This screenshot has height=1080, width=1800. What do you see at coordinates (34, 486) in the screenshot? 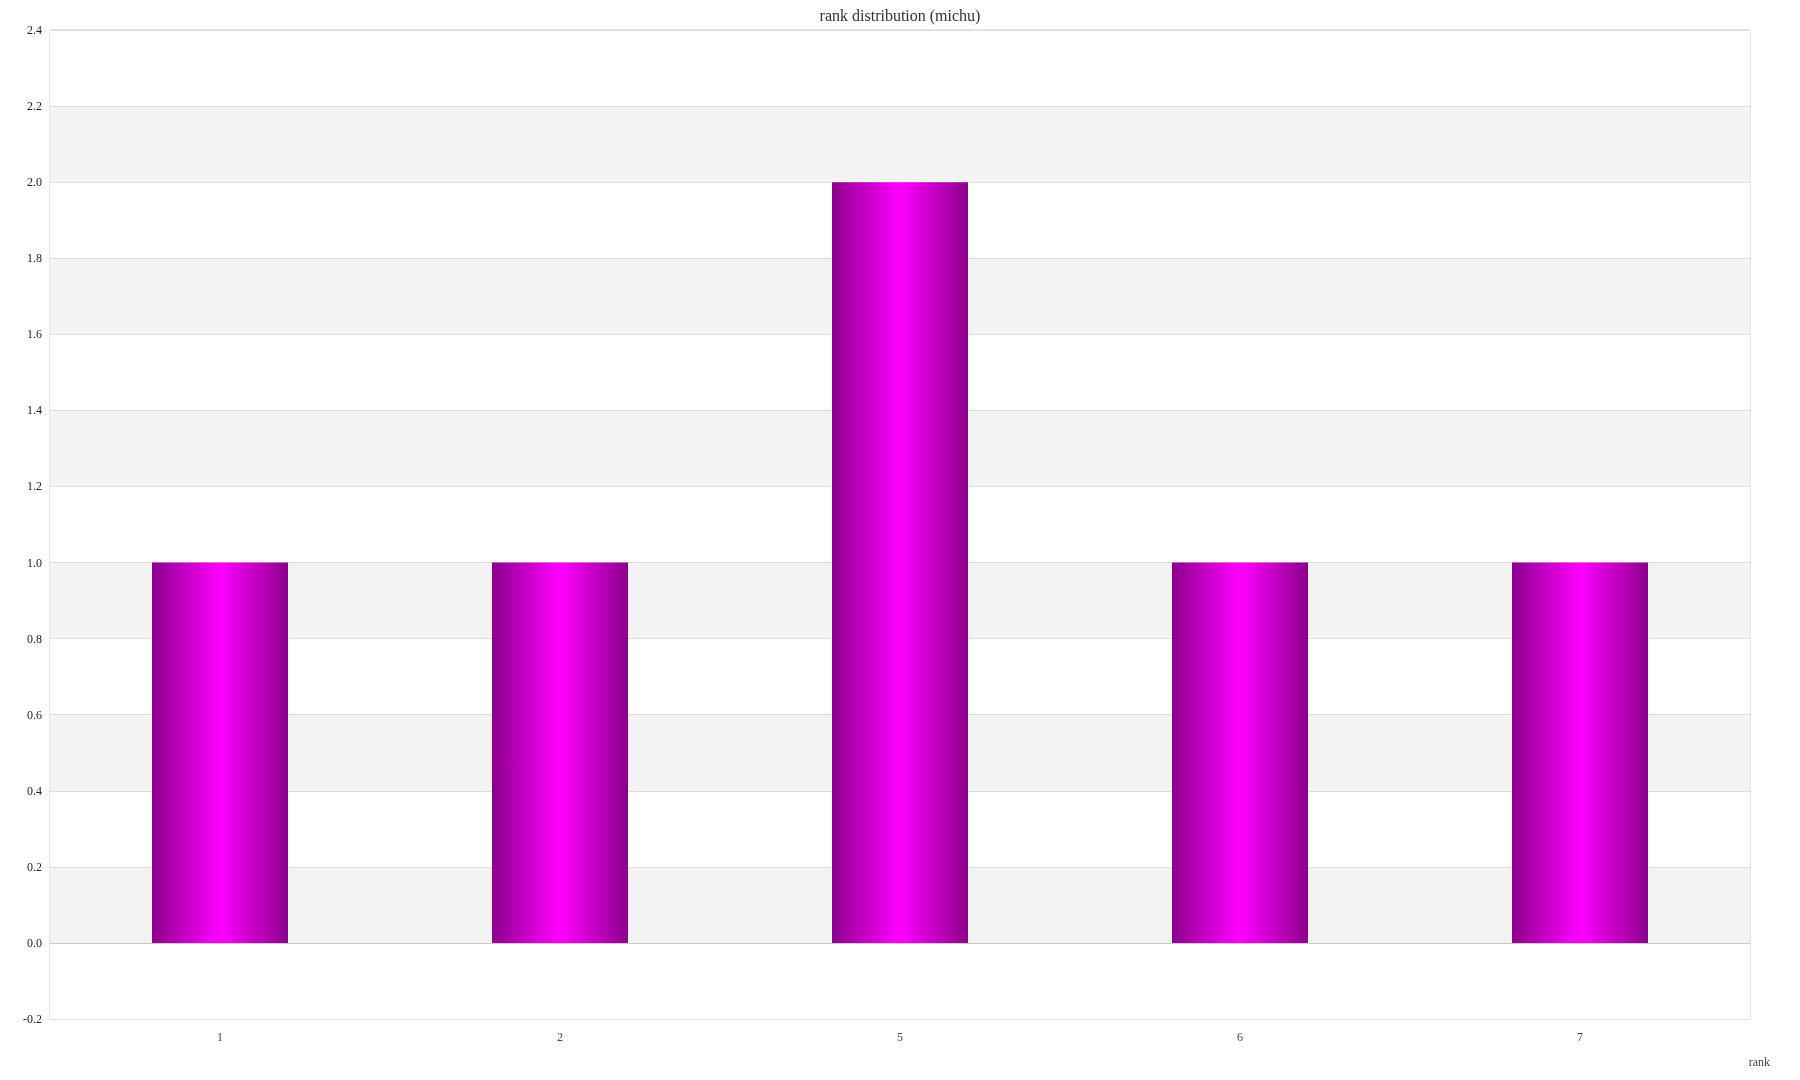
I see `y-tick-label: 1.2` at bounding box center [34, 486].